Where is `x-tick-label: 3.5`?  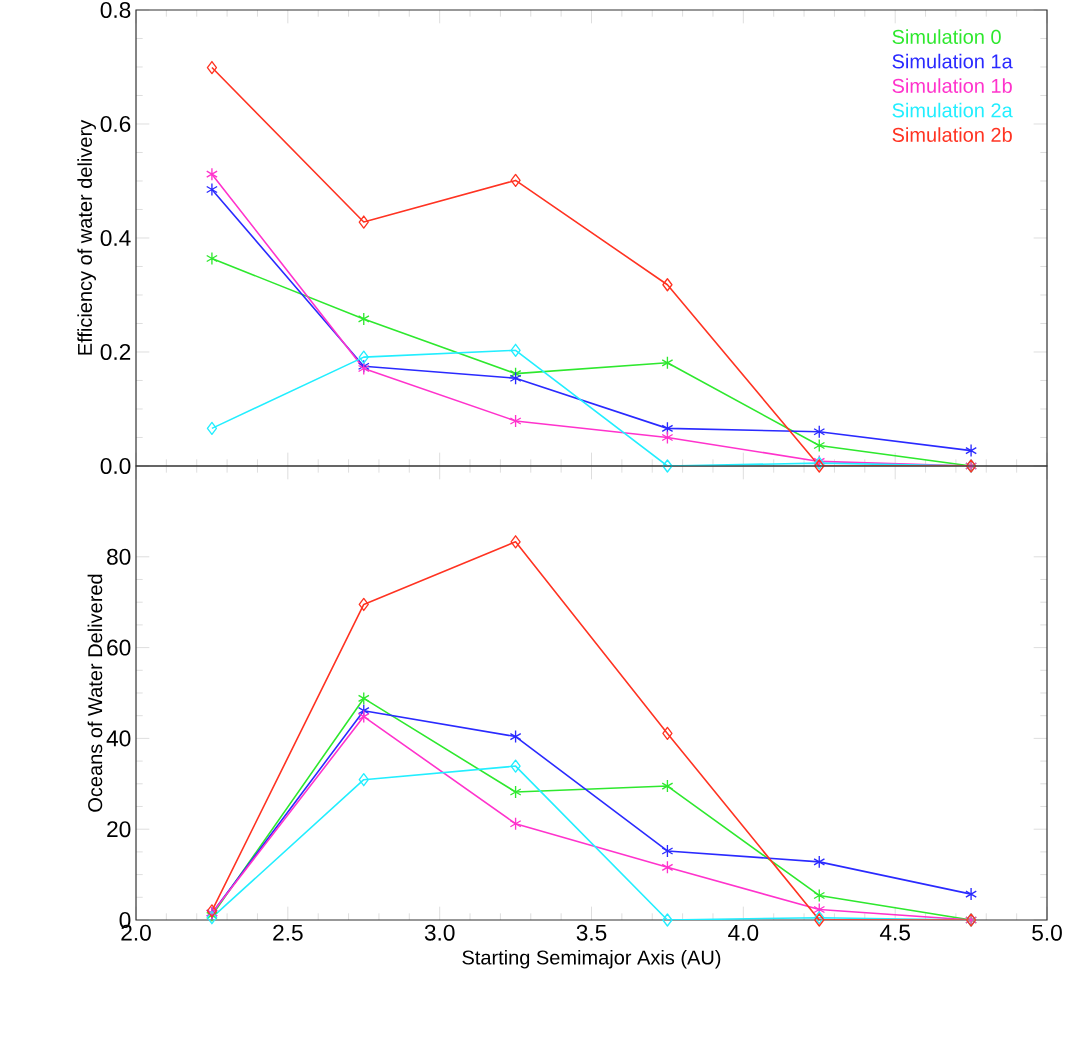 x-tick-label: 3.5 is located at coordinates (591, 932).